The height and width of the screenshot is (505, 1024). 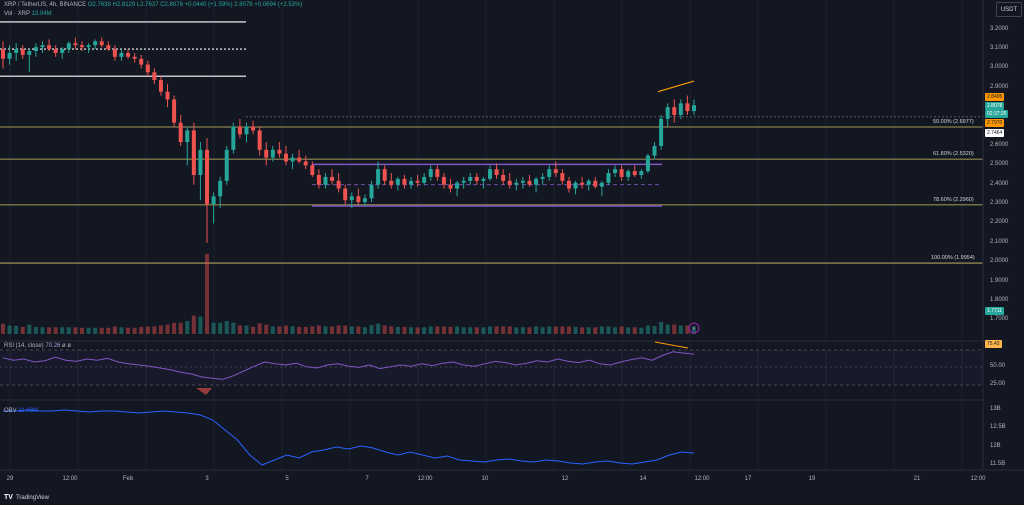 I want to click on tradingview-logo: TV TradingView, so click(x=26, y=497).